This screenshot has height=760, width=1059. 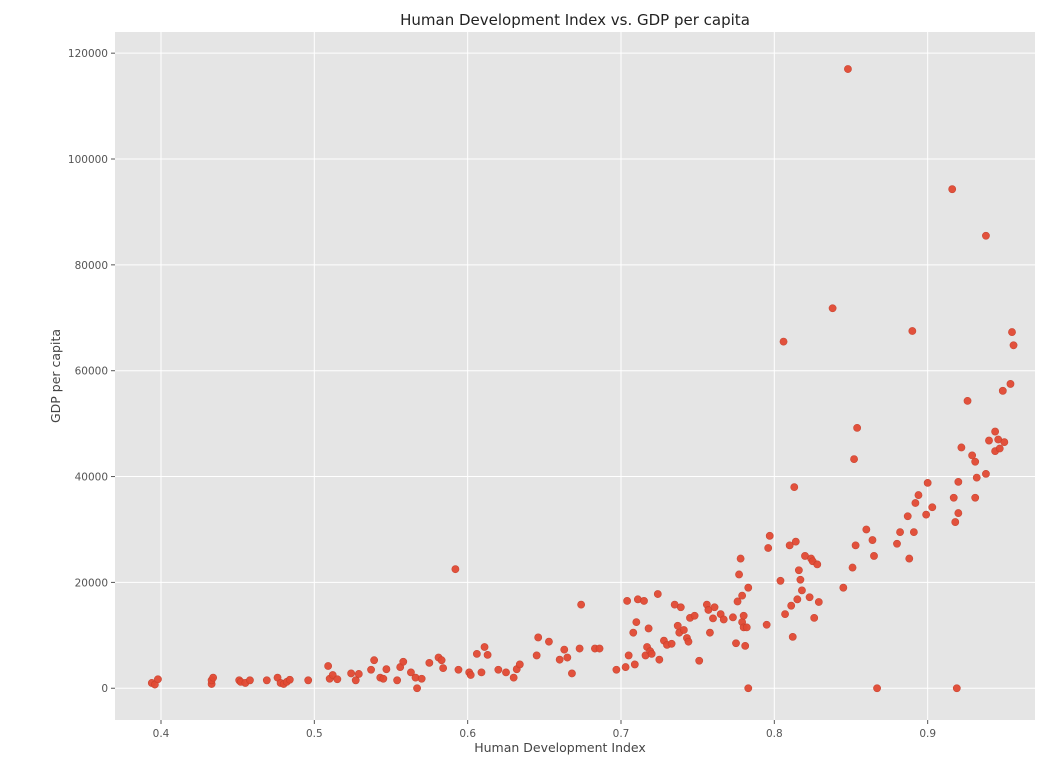 What do you see at coordinates (91, 372) in the screenshot?
I see `y-tick-label: 60000` at bounding box center [91, 372].